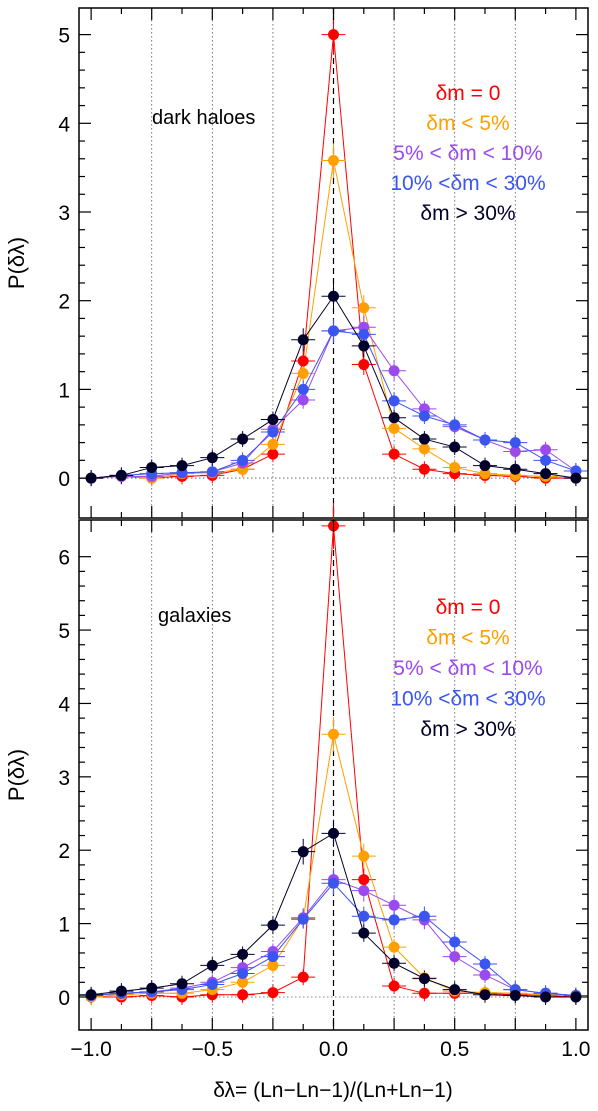  Describe the element at coordinates (64, 998) in the screenshot. I see `galaxies-ytick-label: 0` at that location.